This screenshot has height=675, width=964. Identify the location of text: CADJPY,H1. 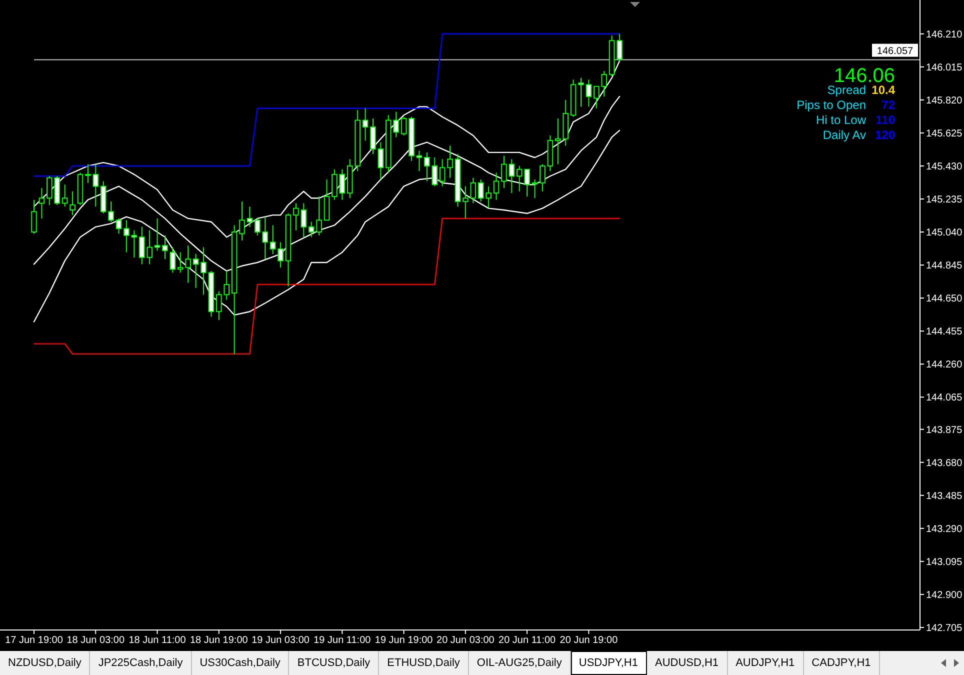
(842, 663).